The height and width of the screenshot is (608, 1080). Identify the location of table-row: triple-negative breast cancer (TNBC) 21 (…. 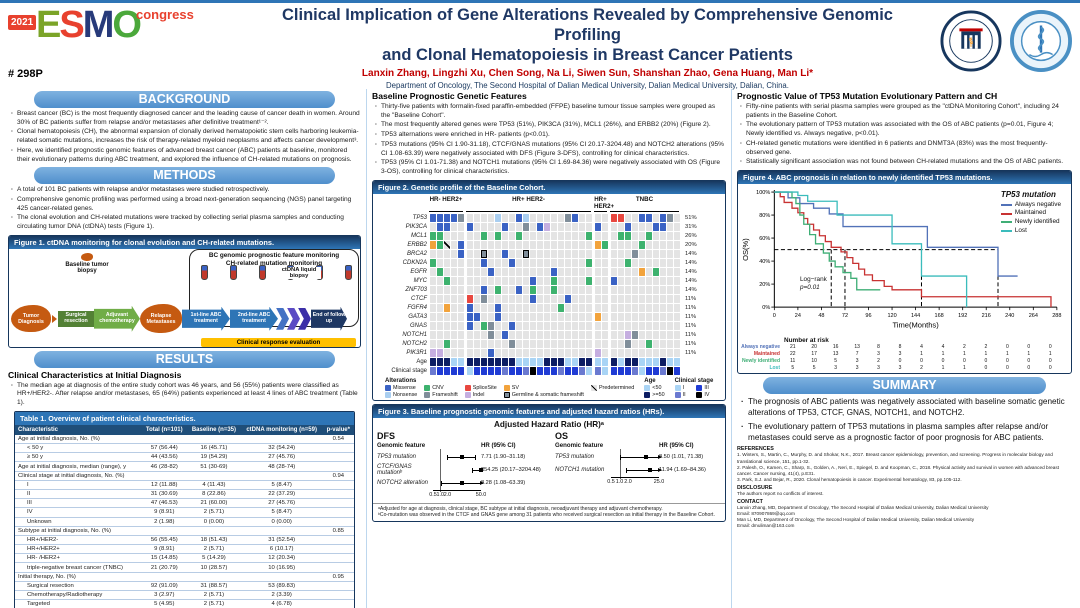
(184, 567).